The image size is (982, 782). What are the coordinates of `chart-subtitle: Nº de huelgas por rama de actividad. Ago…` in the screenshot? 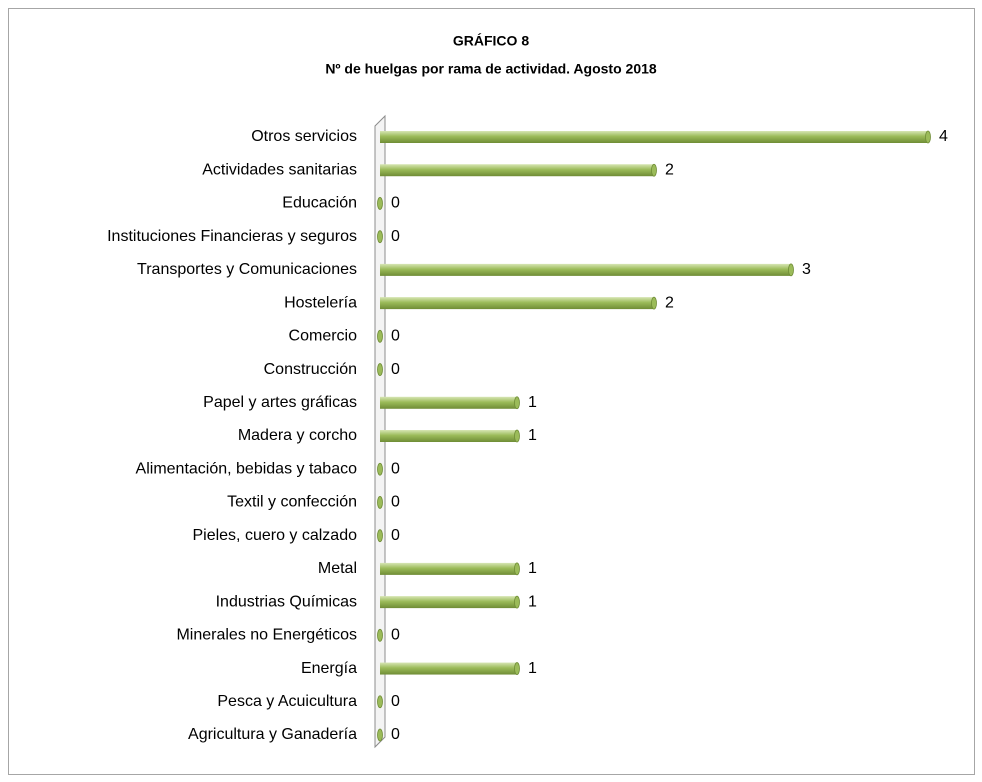 It's located at (491, 69).